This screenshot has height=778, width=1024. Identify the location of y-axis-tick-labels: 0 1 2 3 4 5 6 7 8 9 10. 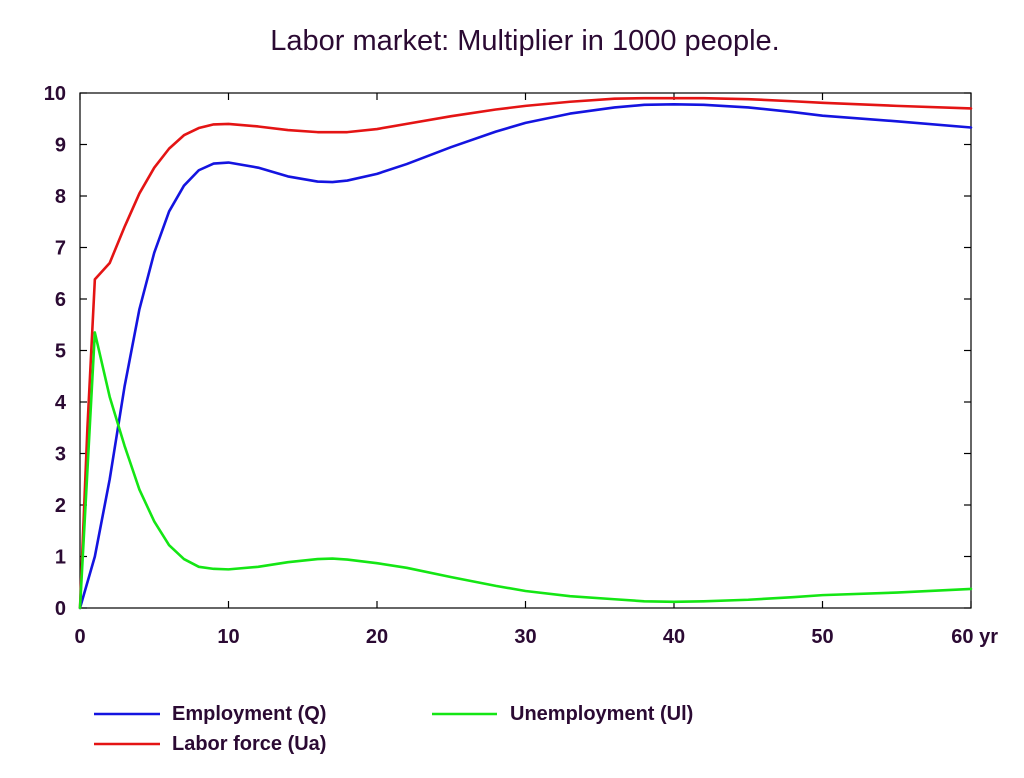
(55, 351).